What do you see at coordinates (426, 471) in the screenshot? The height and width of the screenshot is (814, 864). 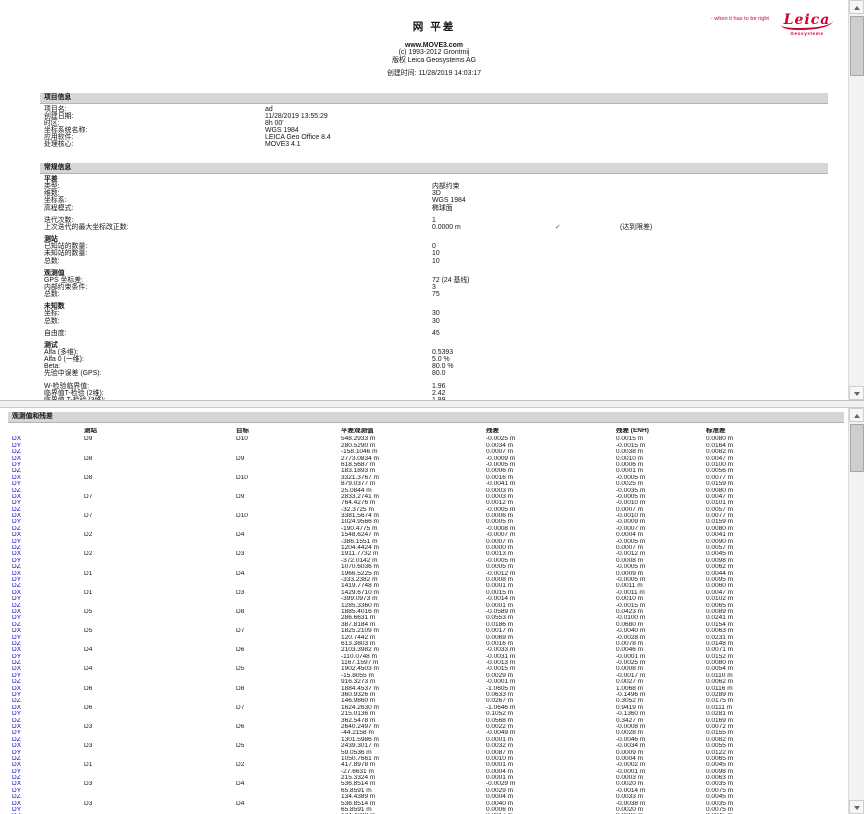 I see `table-row: DZ 183.1893 m 0.0006 m 0.0001 m 0.0056 m` at bounding box center [426, 471].